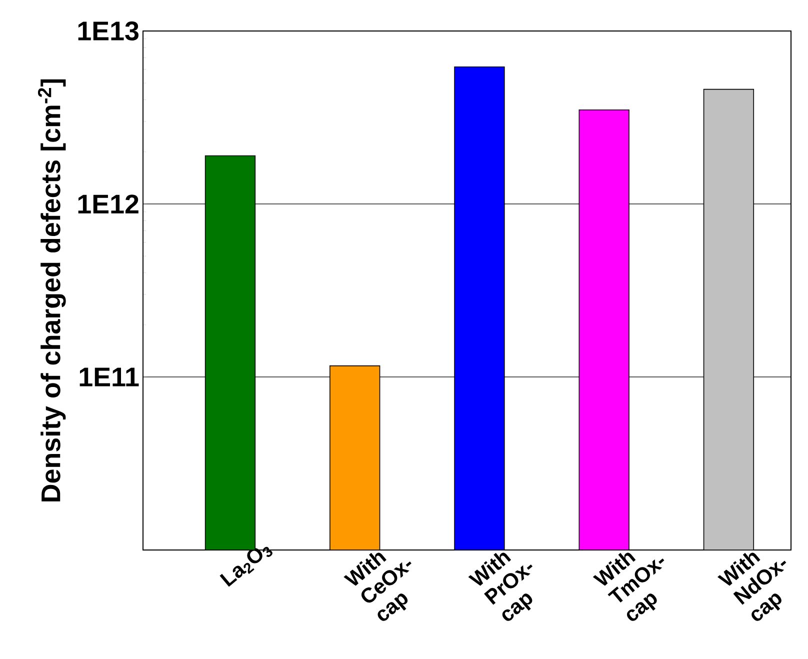  Describe the element at coordinates (52, 290) in the screenshot. I see `y-axis-title: Density of charged defects [cm$^{-2}$]` at that location.